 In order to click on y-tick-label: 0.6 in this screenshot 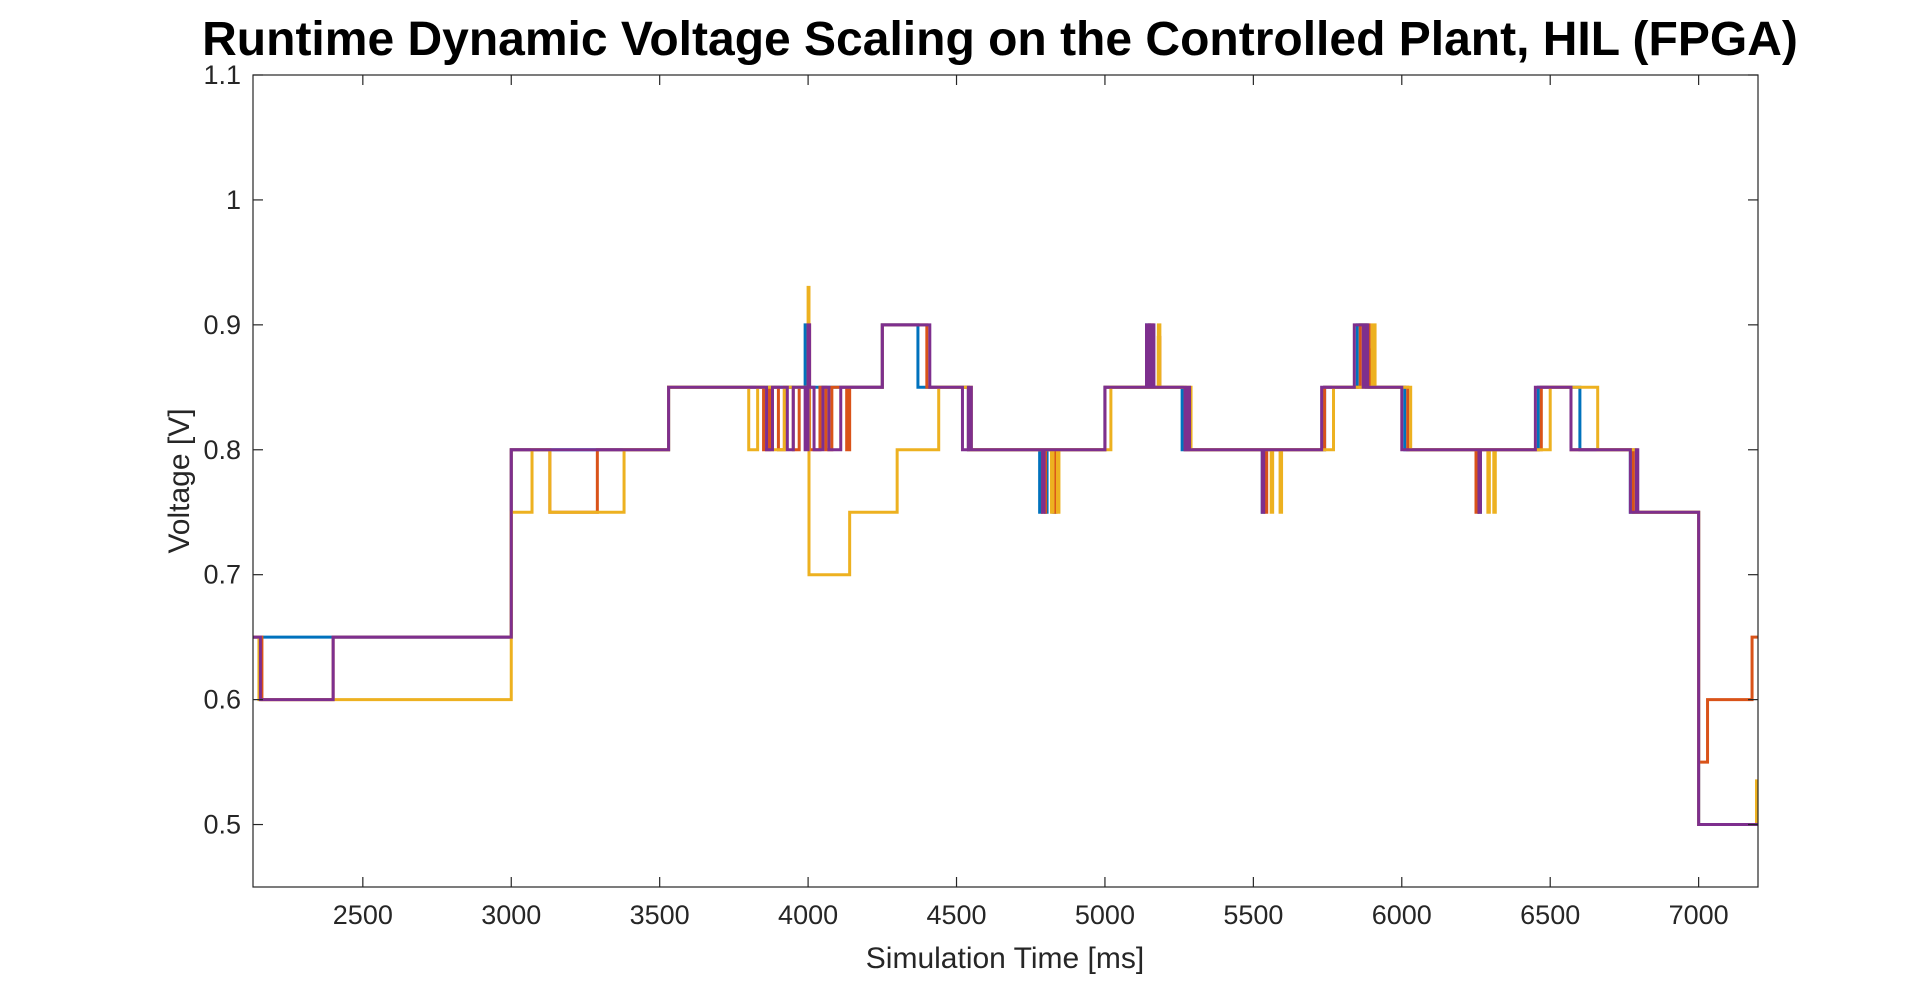, I will do `click(222, 700)`.